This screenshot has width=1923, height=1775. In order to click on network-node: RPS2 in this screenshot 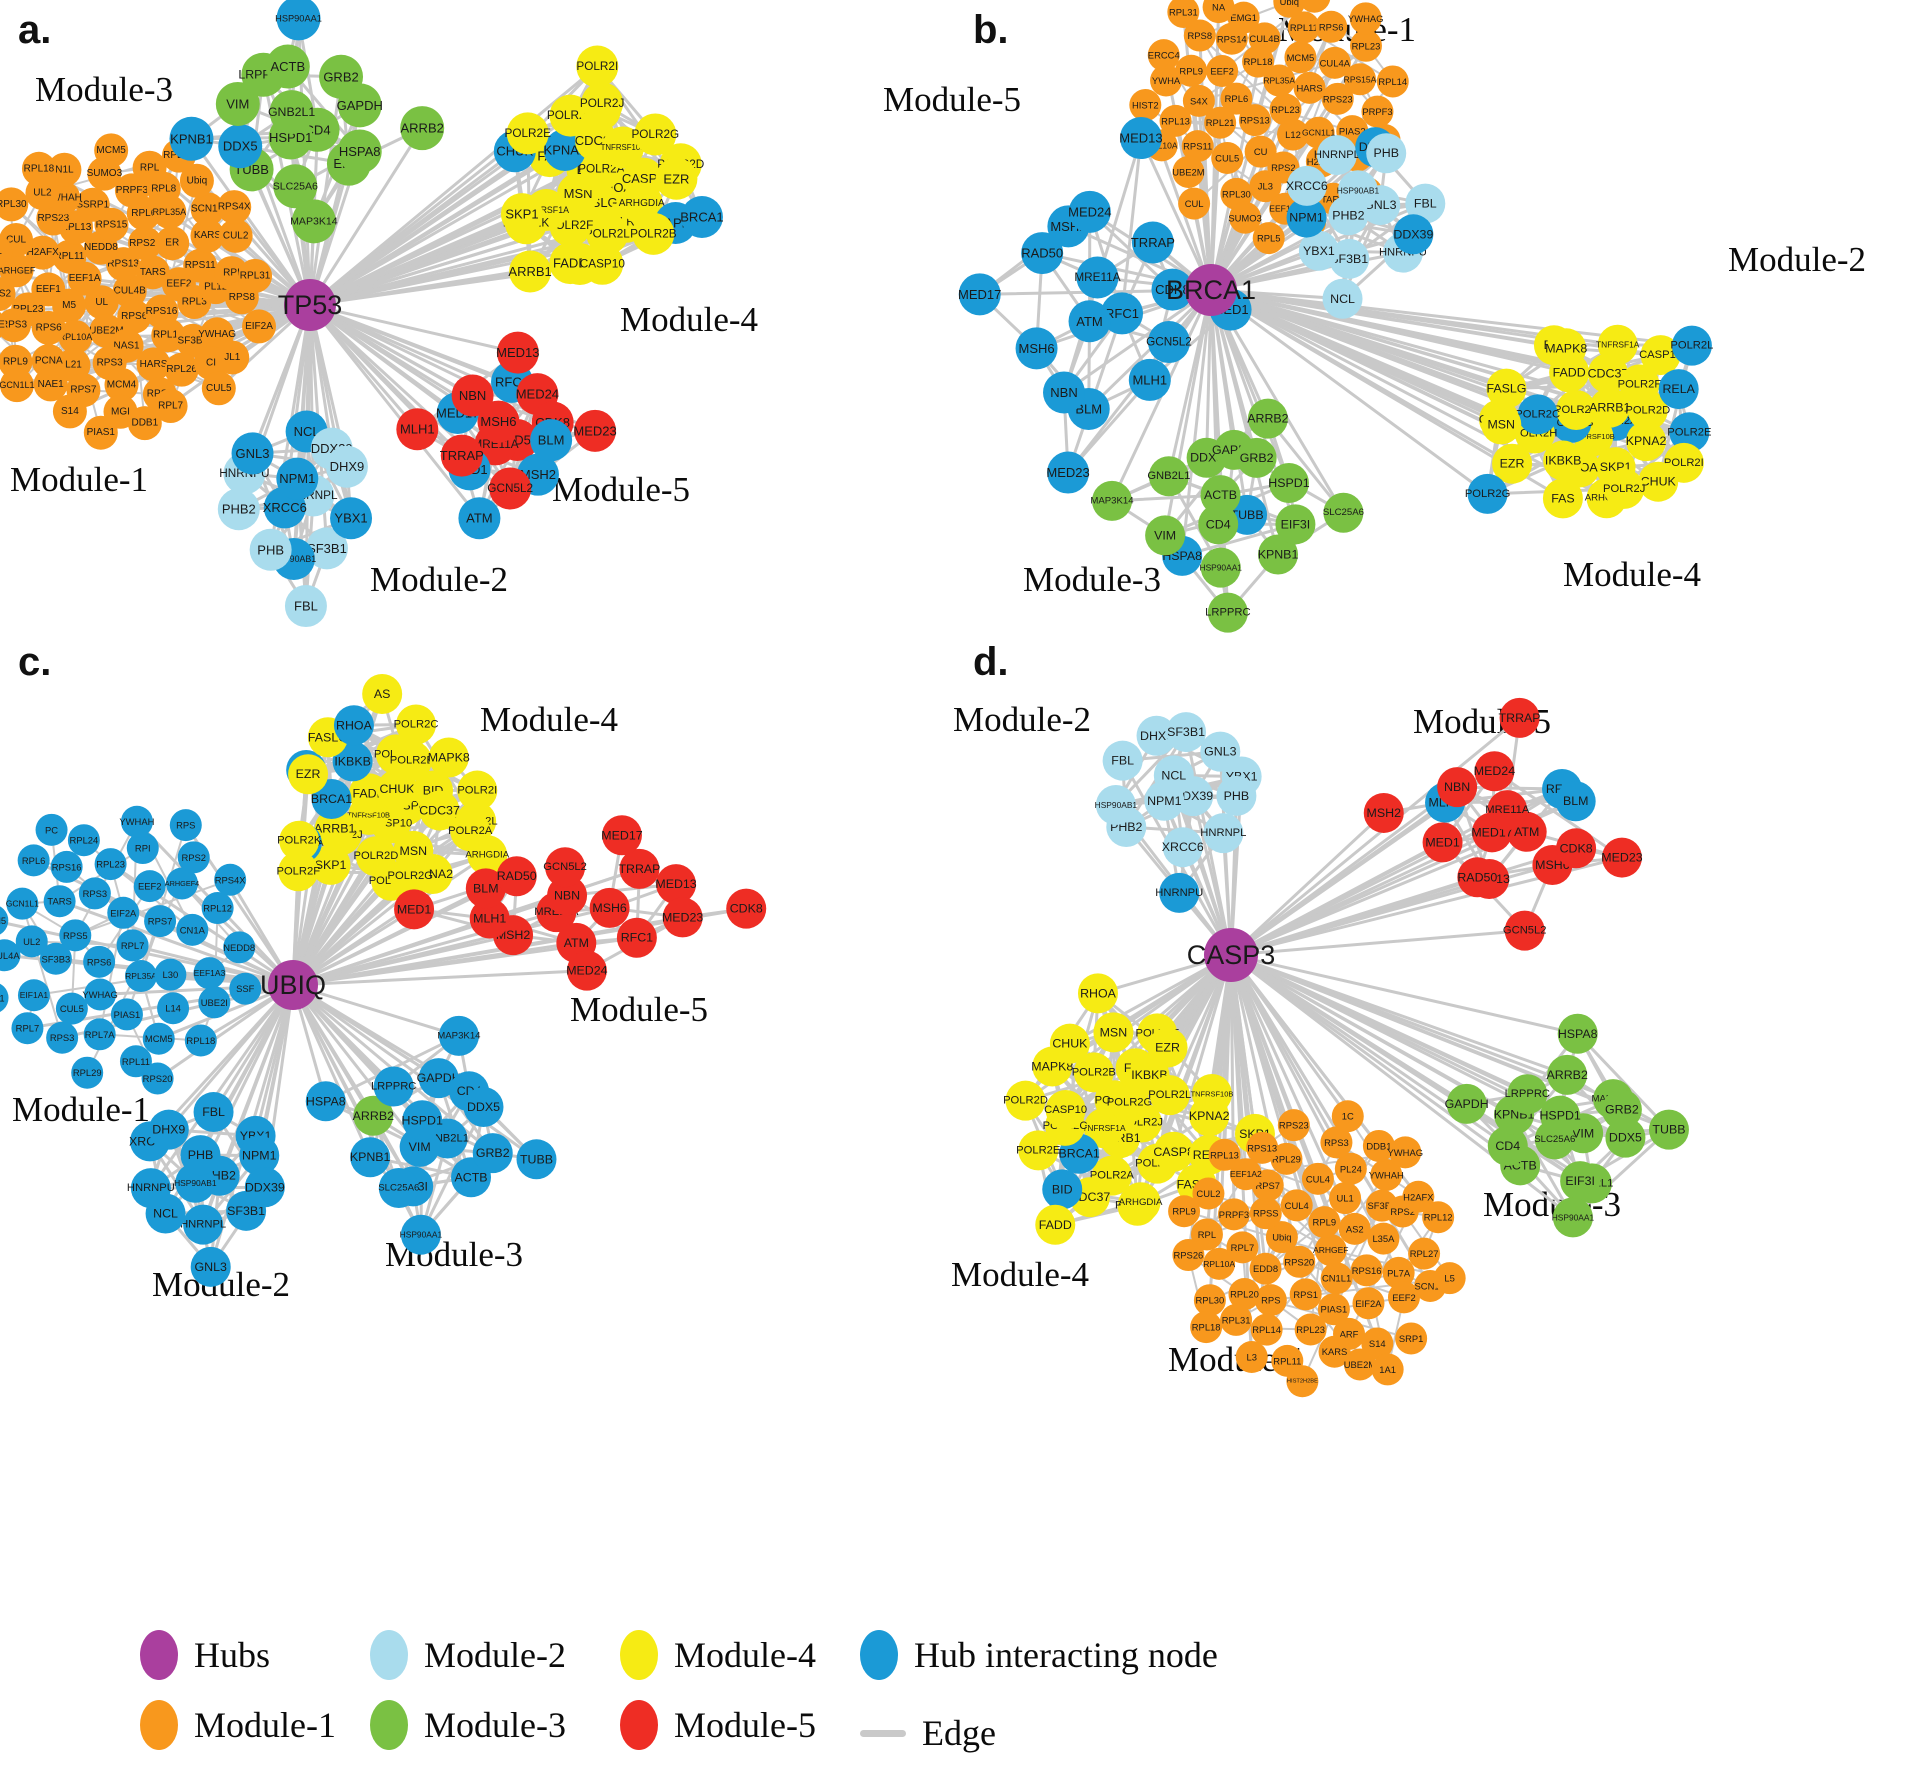, I will do `click(193, 857)`.